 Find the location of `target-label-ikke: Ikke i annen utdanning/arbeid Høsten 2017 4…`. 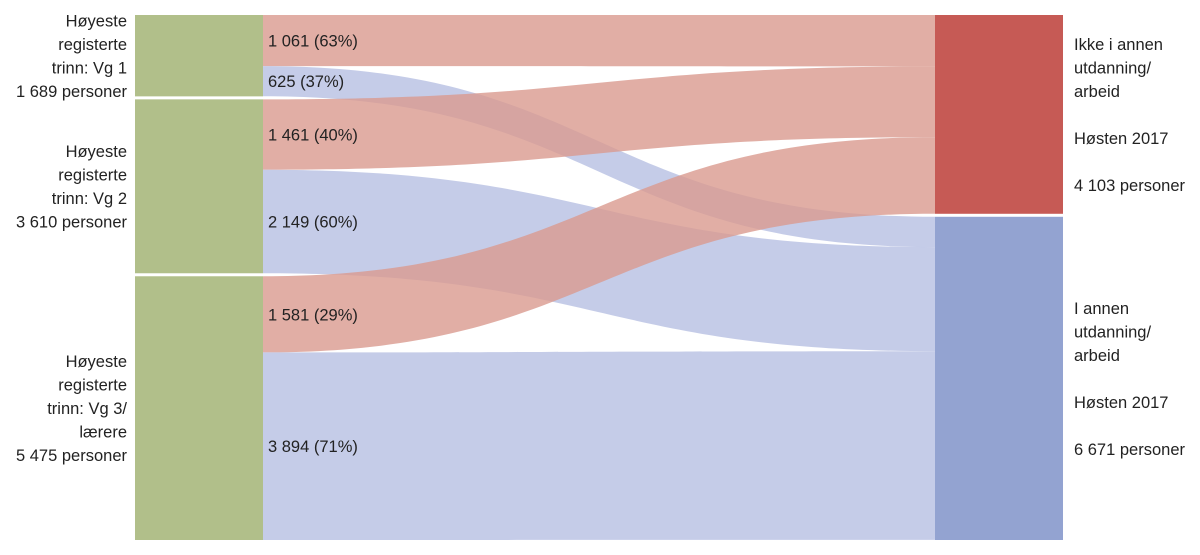

target-label-ikke: Ikke i annen utdanning/arbeid Høsten 2017 4… is located at coordinates (1130, 115).